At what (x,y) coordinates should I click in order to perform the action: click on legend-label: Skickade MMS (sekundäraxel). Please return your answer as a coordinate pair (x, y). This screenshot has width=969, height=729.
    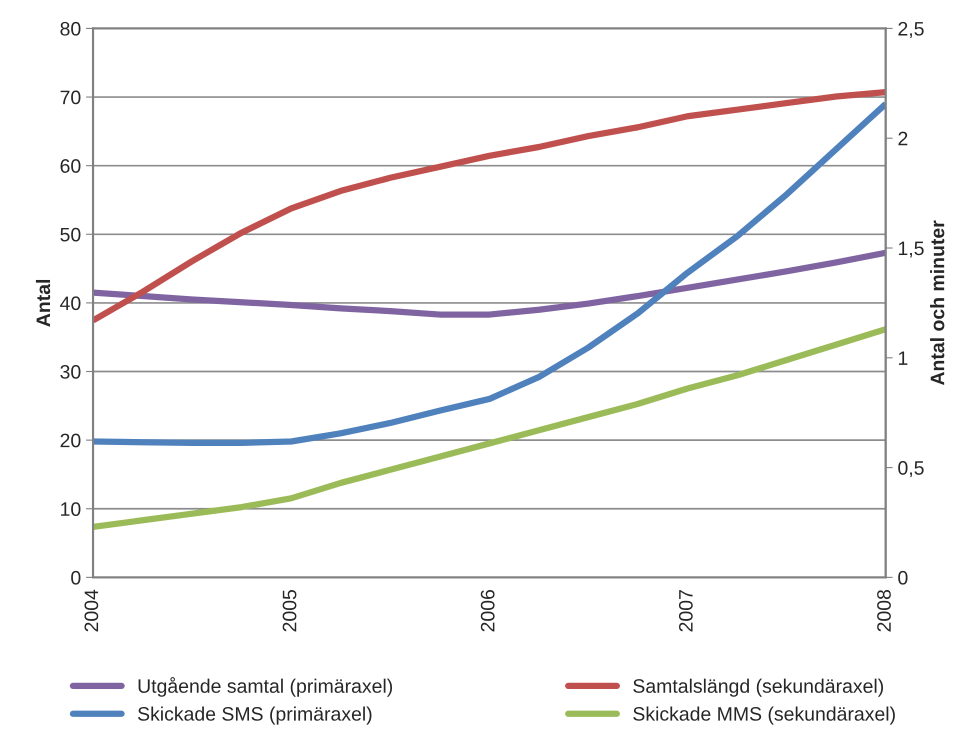
    Looking at the image, I should click on (764, 715).